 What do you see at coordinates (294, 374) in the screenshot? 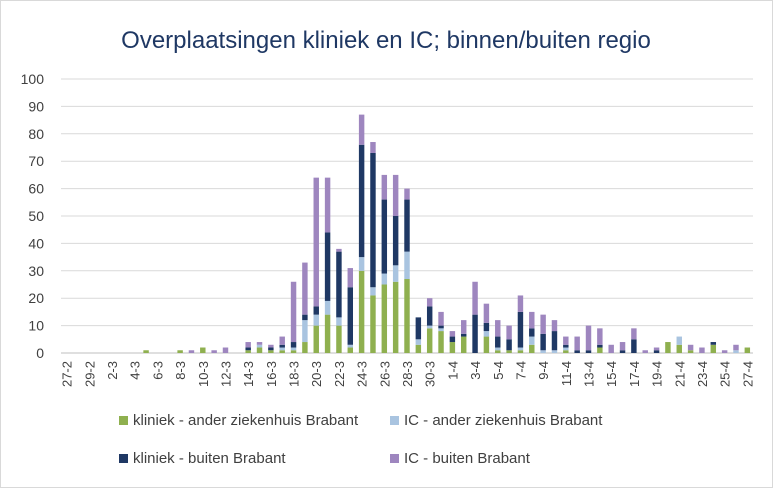
I see `x-tick-label: 18-3` at bounding box center [294, 374].